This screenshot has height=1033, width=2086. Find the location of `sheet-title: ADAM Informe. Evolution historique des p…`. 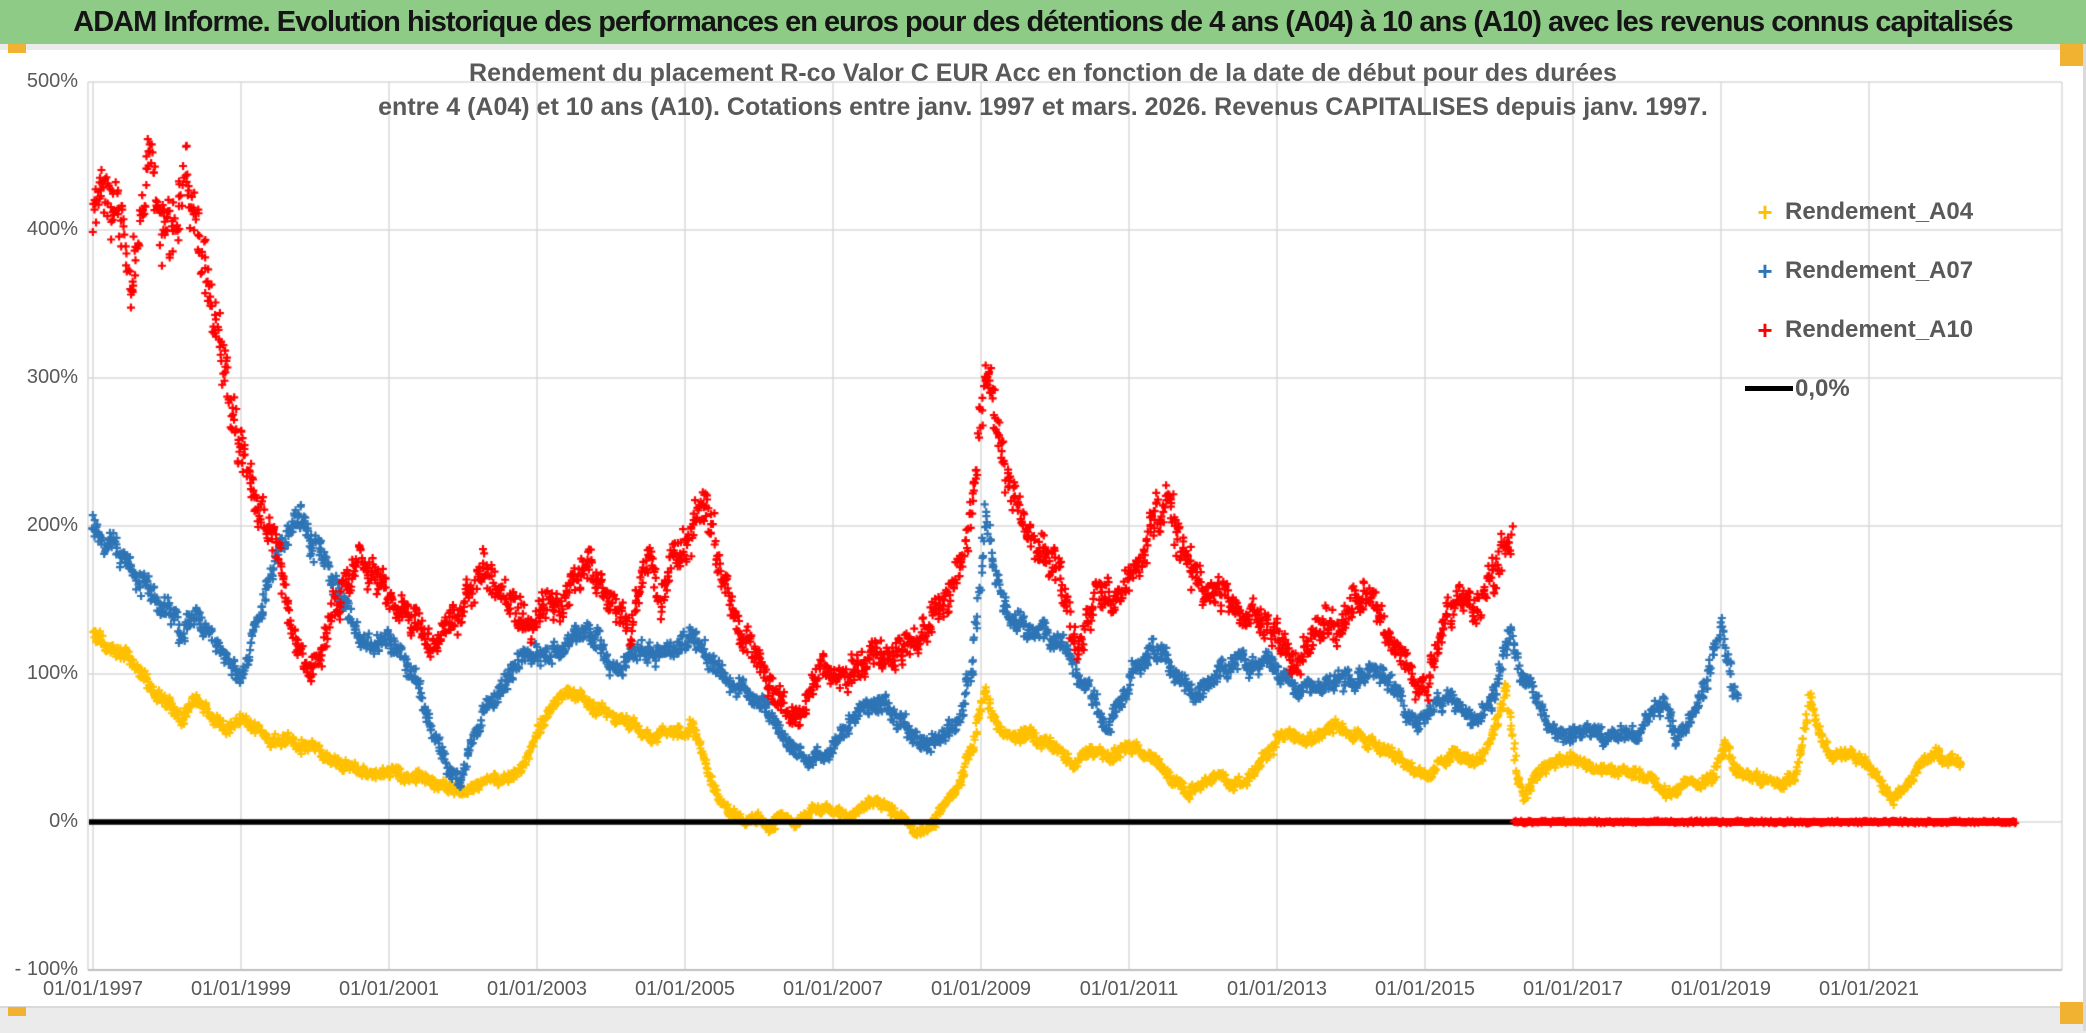

sheet-title: ADAM Informe. Evolution historique des p… is located at coordinates (1043, 21).